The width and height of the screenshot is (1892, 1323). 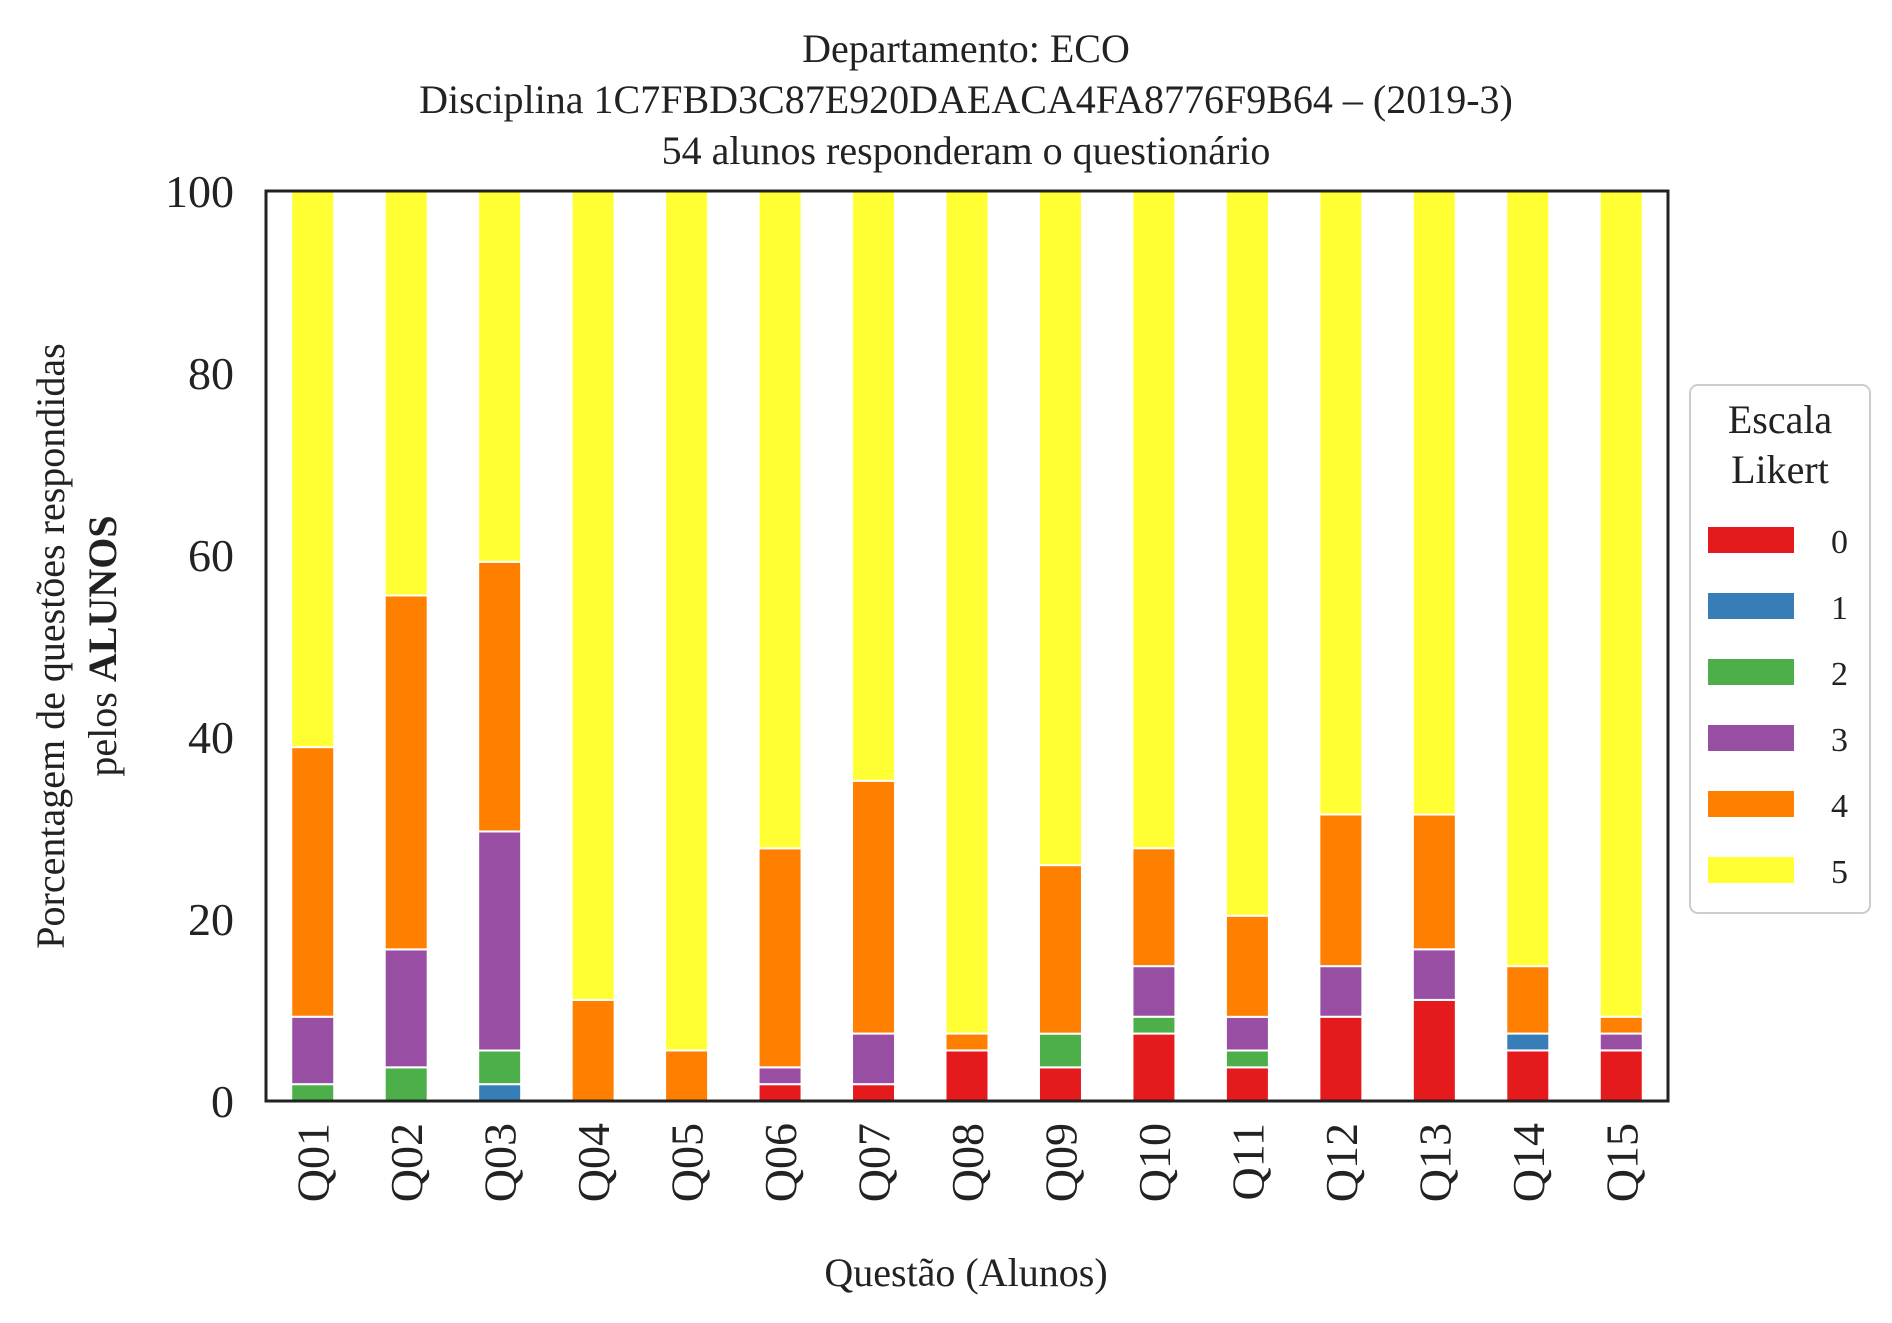 What do you see at coordinates (1839, 872) in the screenshot?
I see `legend-label-5: 5` at bounding box center [1839, 872].